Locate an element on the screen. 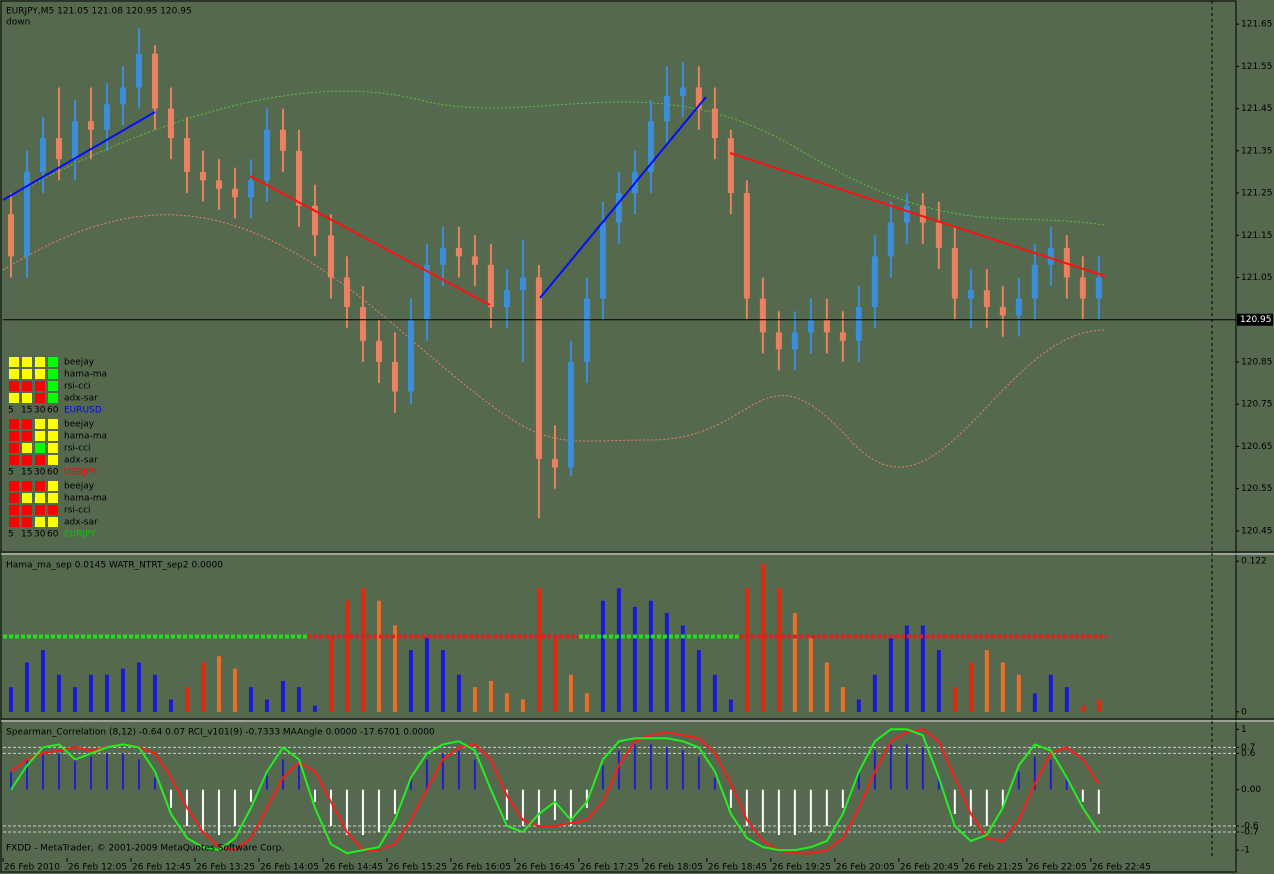 The height and width of the screenshot is (874, 1274). x-tick-label: 26 Feb 18:45 is located at coordinates (737, 868).